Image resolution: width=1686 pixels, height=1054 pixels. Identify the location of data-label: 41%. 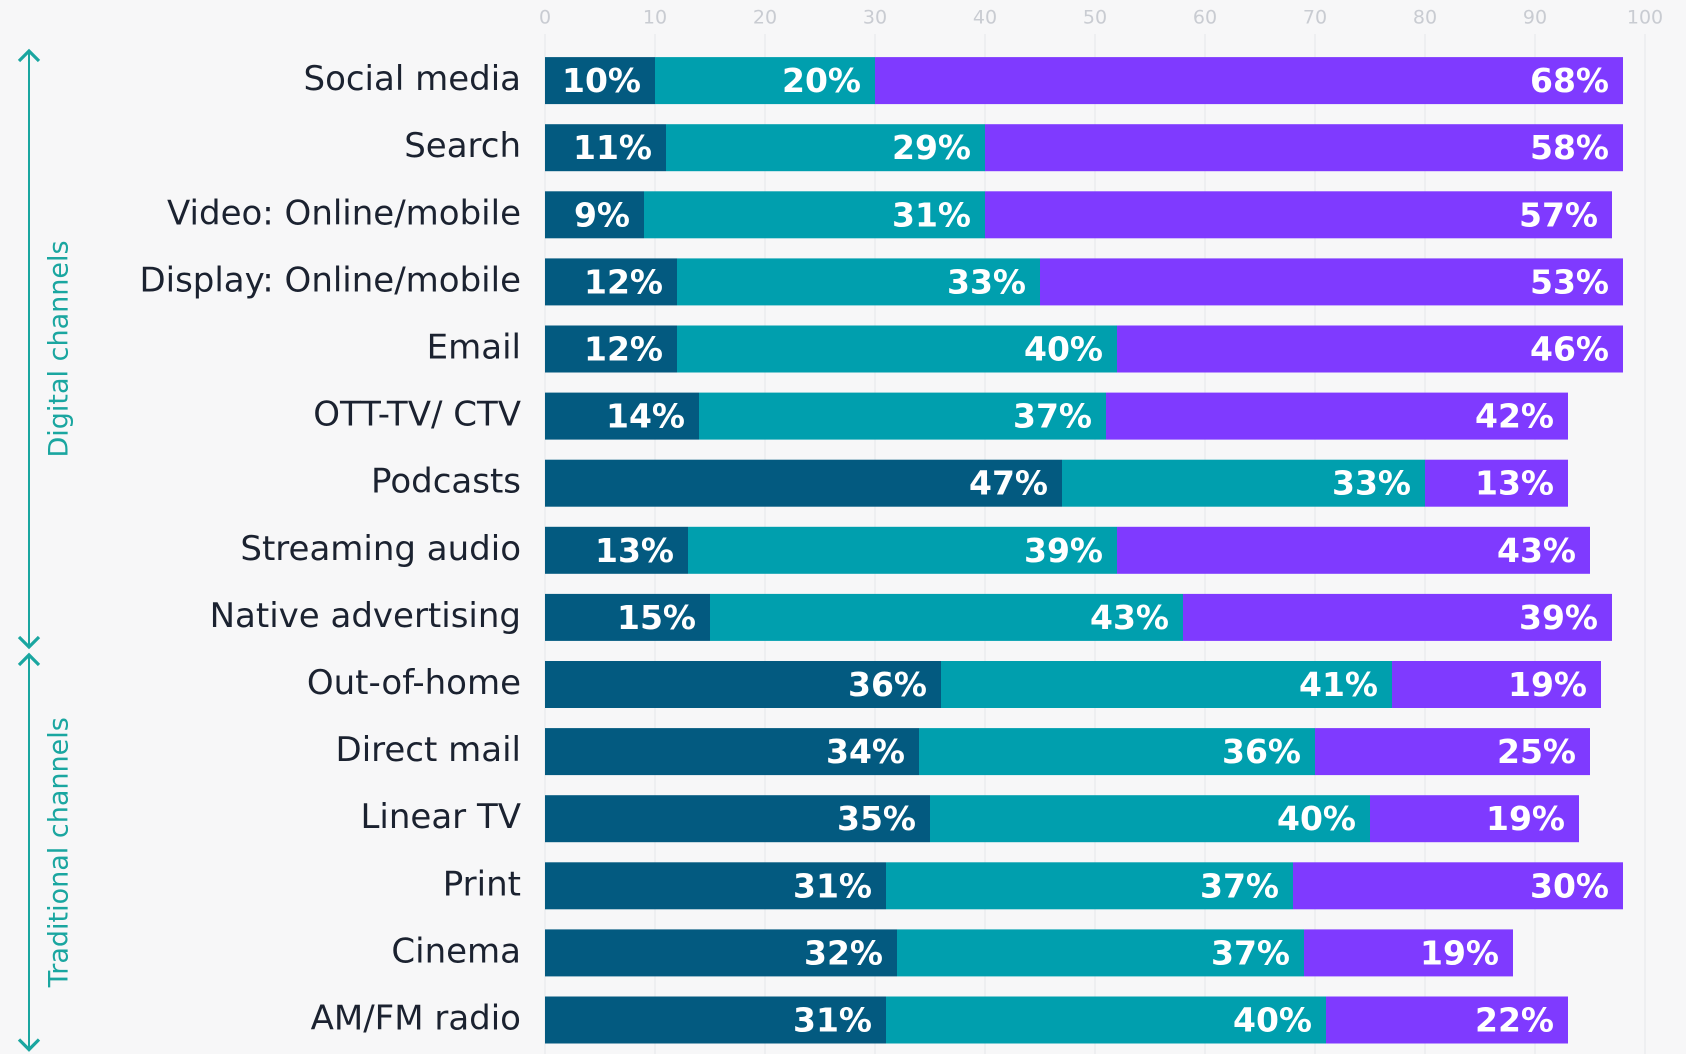
(1338, 684).